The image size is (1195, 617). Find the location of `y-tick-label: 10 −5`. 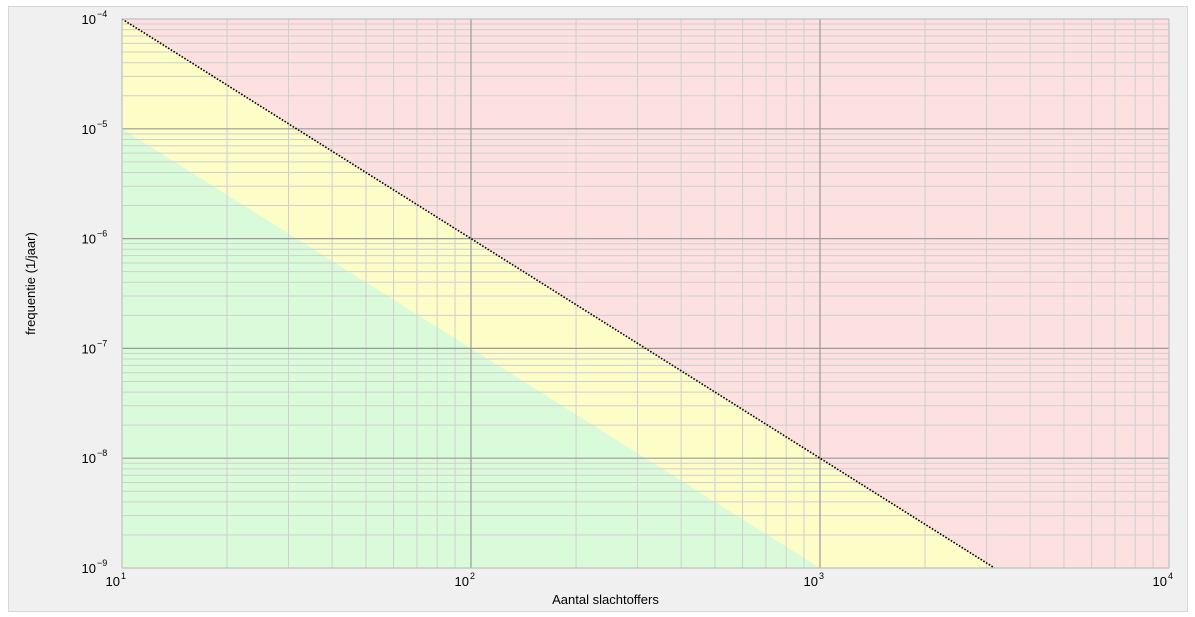

y-tick-label: 10 −5 is located at coordinates (95, 128).